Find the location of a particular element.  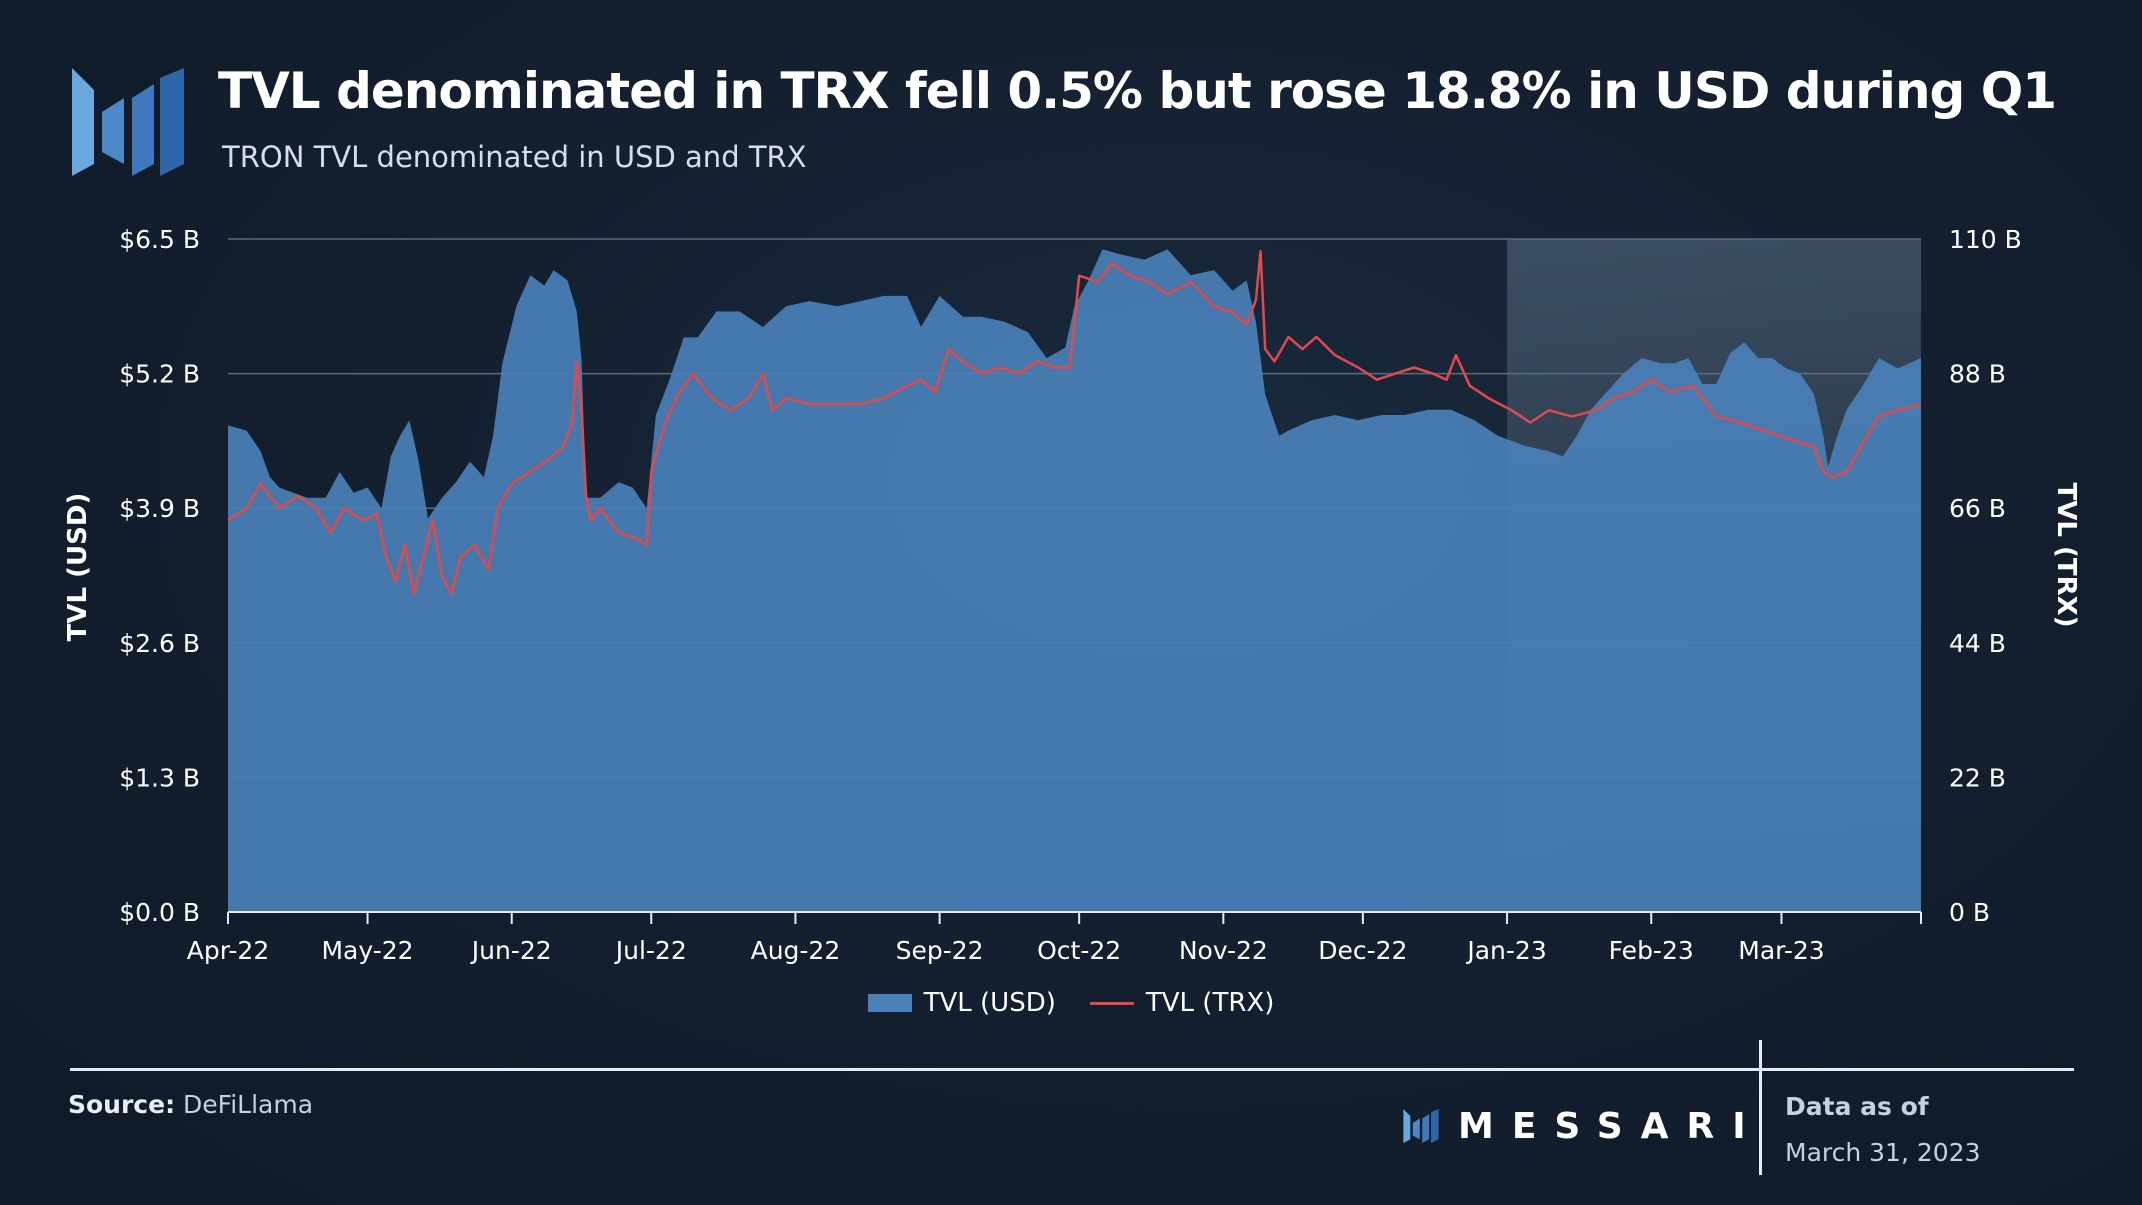

y-axis-left-label: TVL (USD) is located at coordinates (78, 567).